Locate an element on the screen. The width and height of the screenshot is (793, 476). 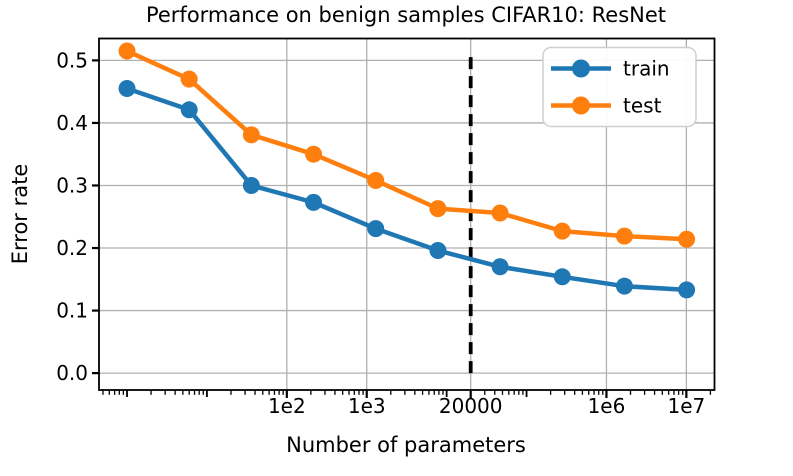
legend-label-train: train is located at coordinates (646, 69).